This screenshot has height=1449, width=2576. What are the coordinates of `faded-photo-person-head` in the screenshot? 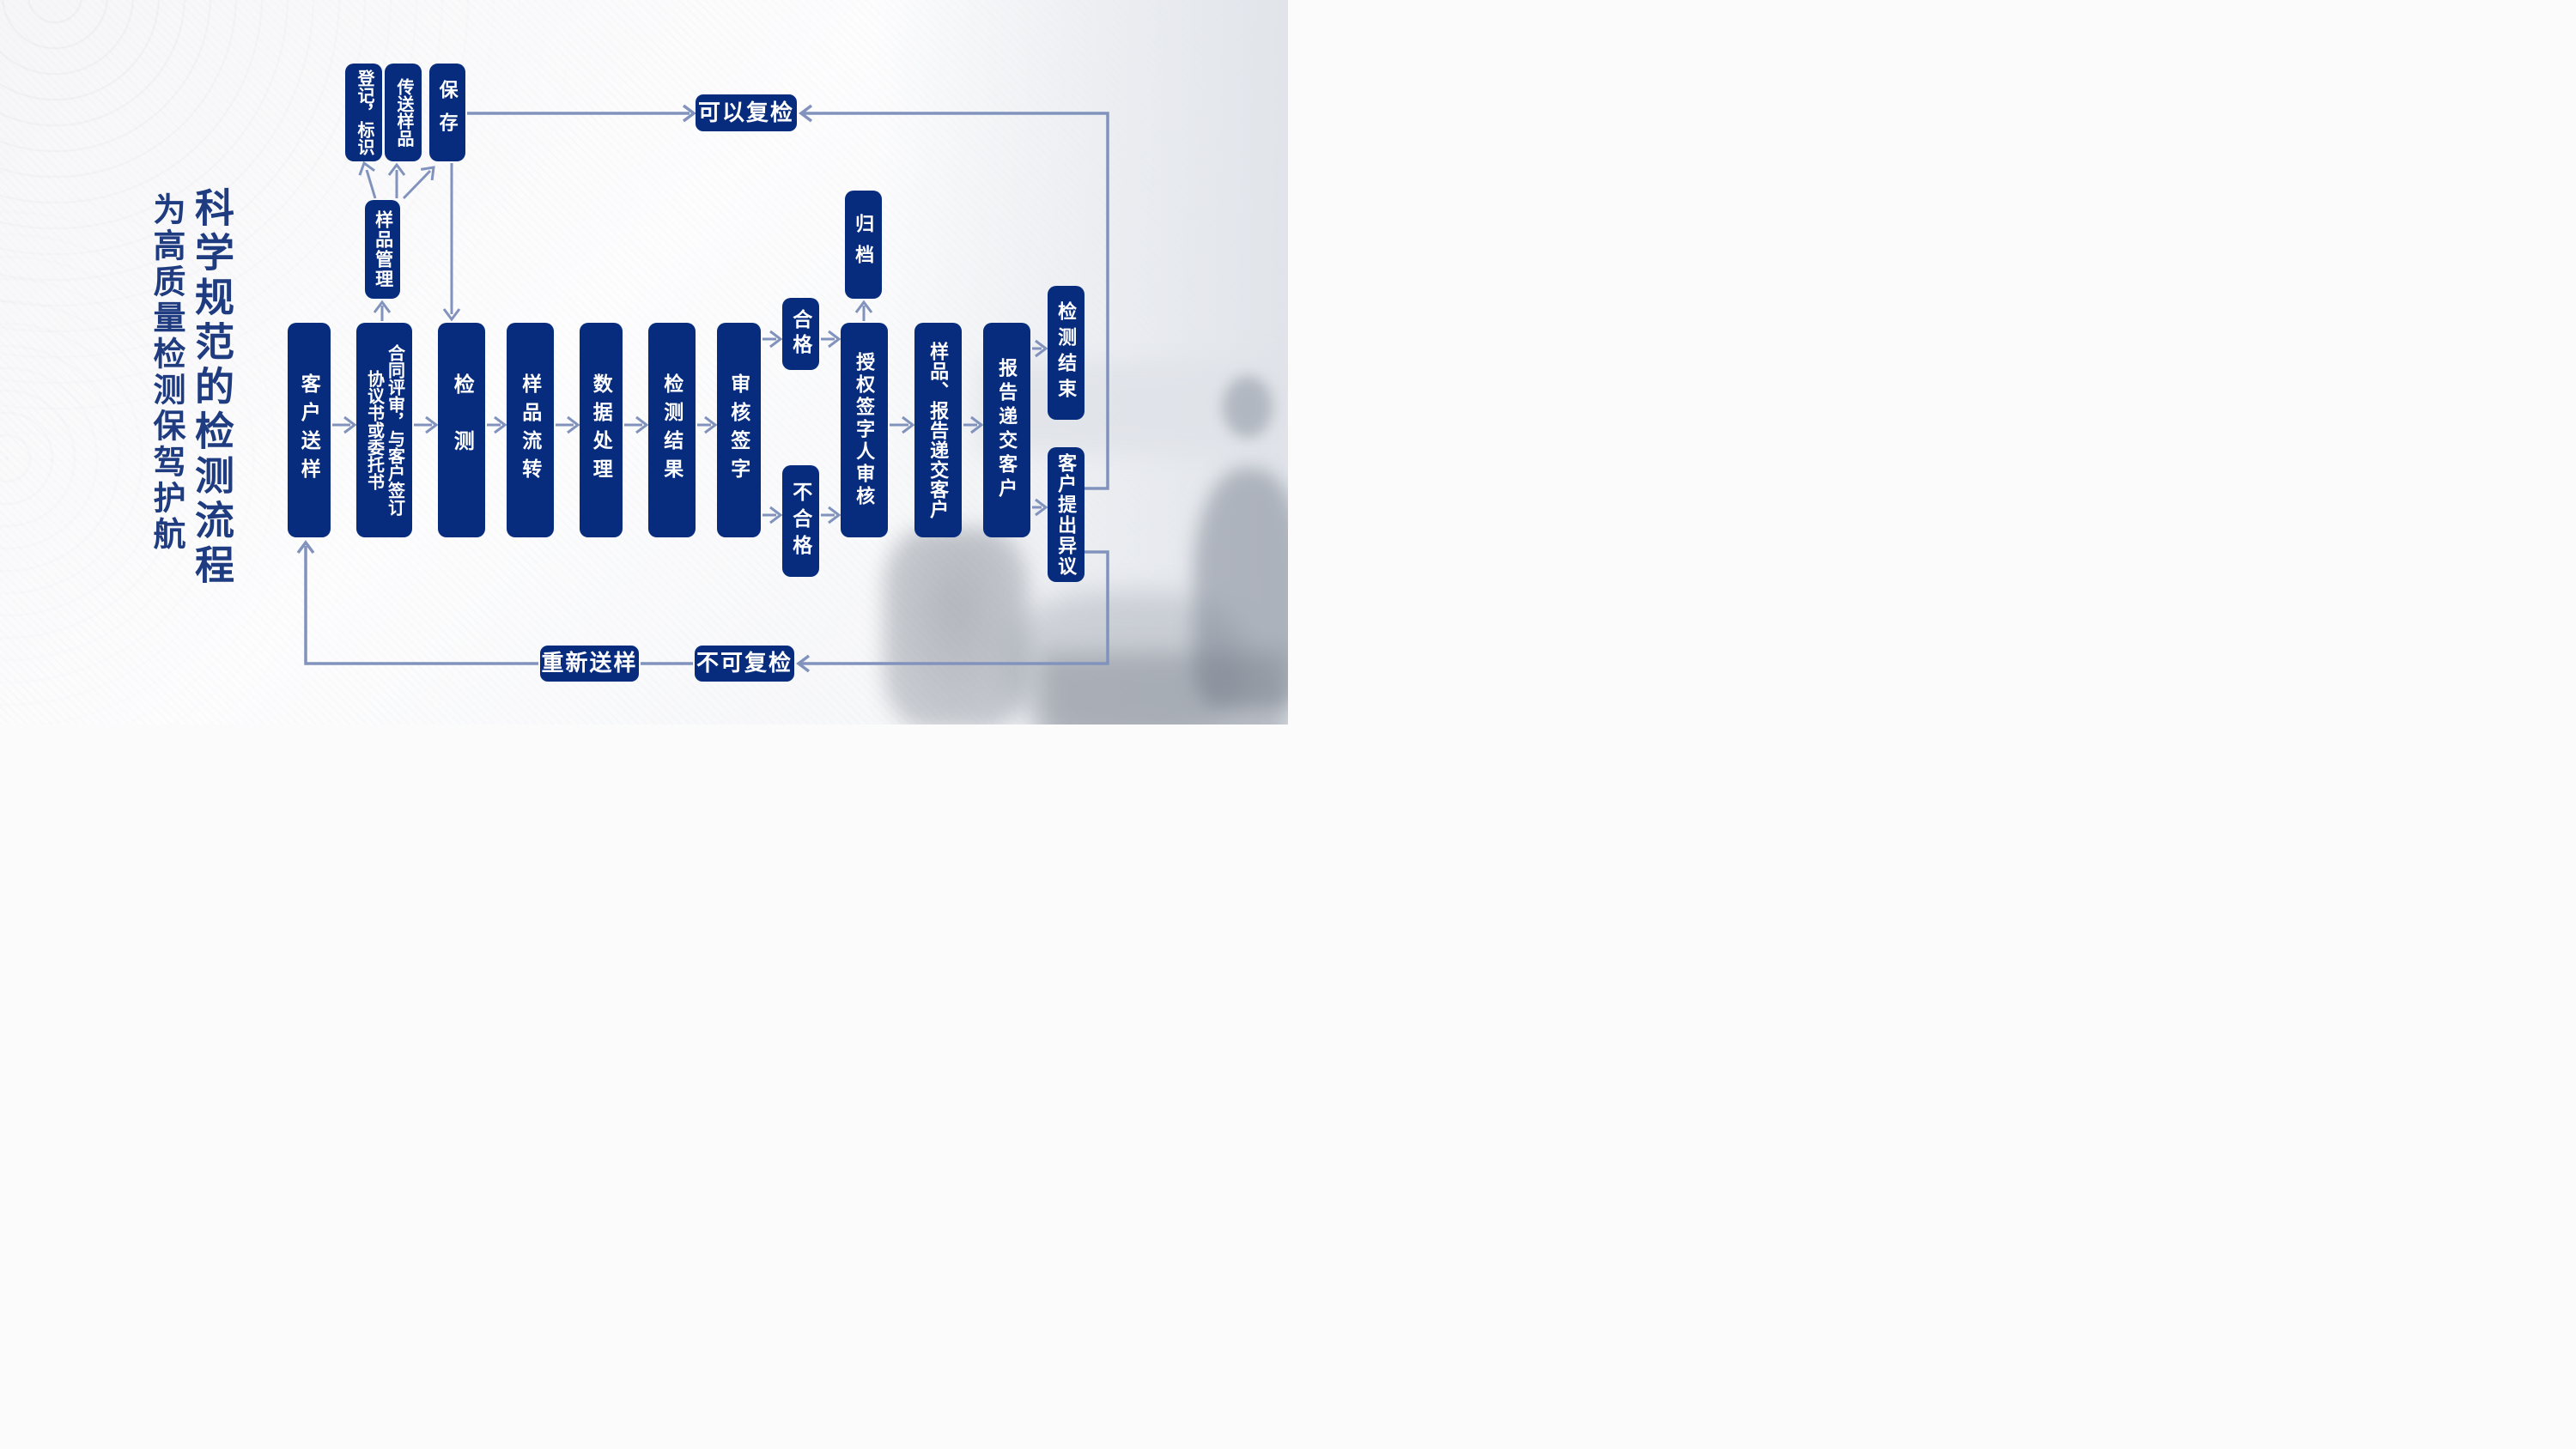 It's located at (1248, 407).